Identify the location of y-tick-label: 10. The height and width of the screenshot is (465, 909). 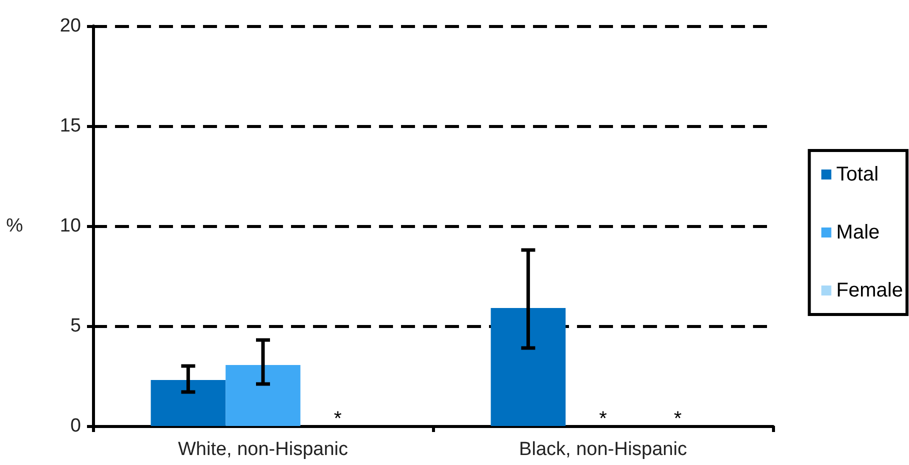
(70, 226).